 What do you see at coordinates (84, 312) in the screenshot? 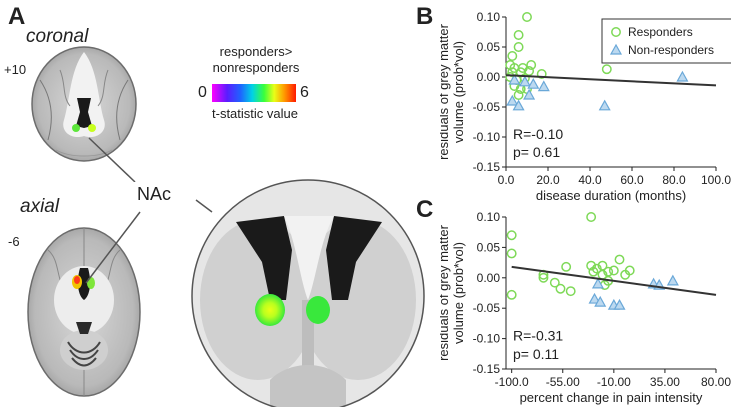
I see `axial-brain-slice` at bounding box center [84, 312].